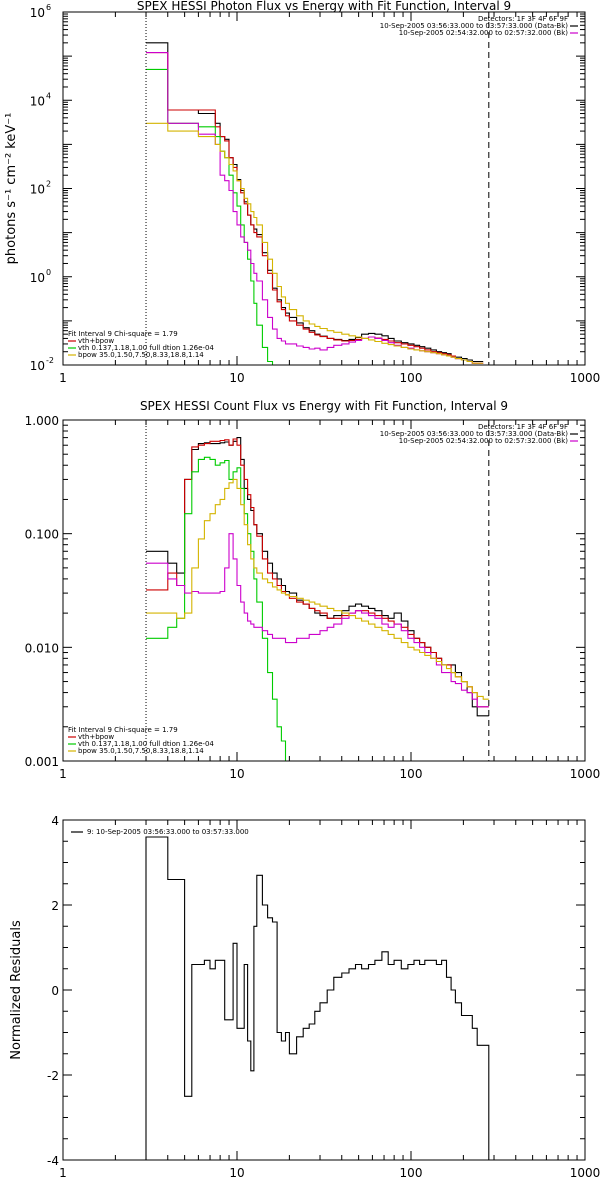 Image resolution: width=600 pixels, height=1200 pixels. I want to click on y-tick-label: 2, so click(55, 906).